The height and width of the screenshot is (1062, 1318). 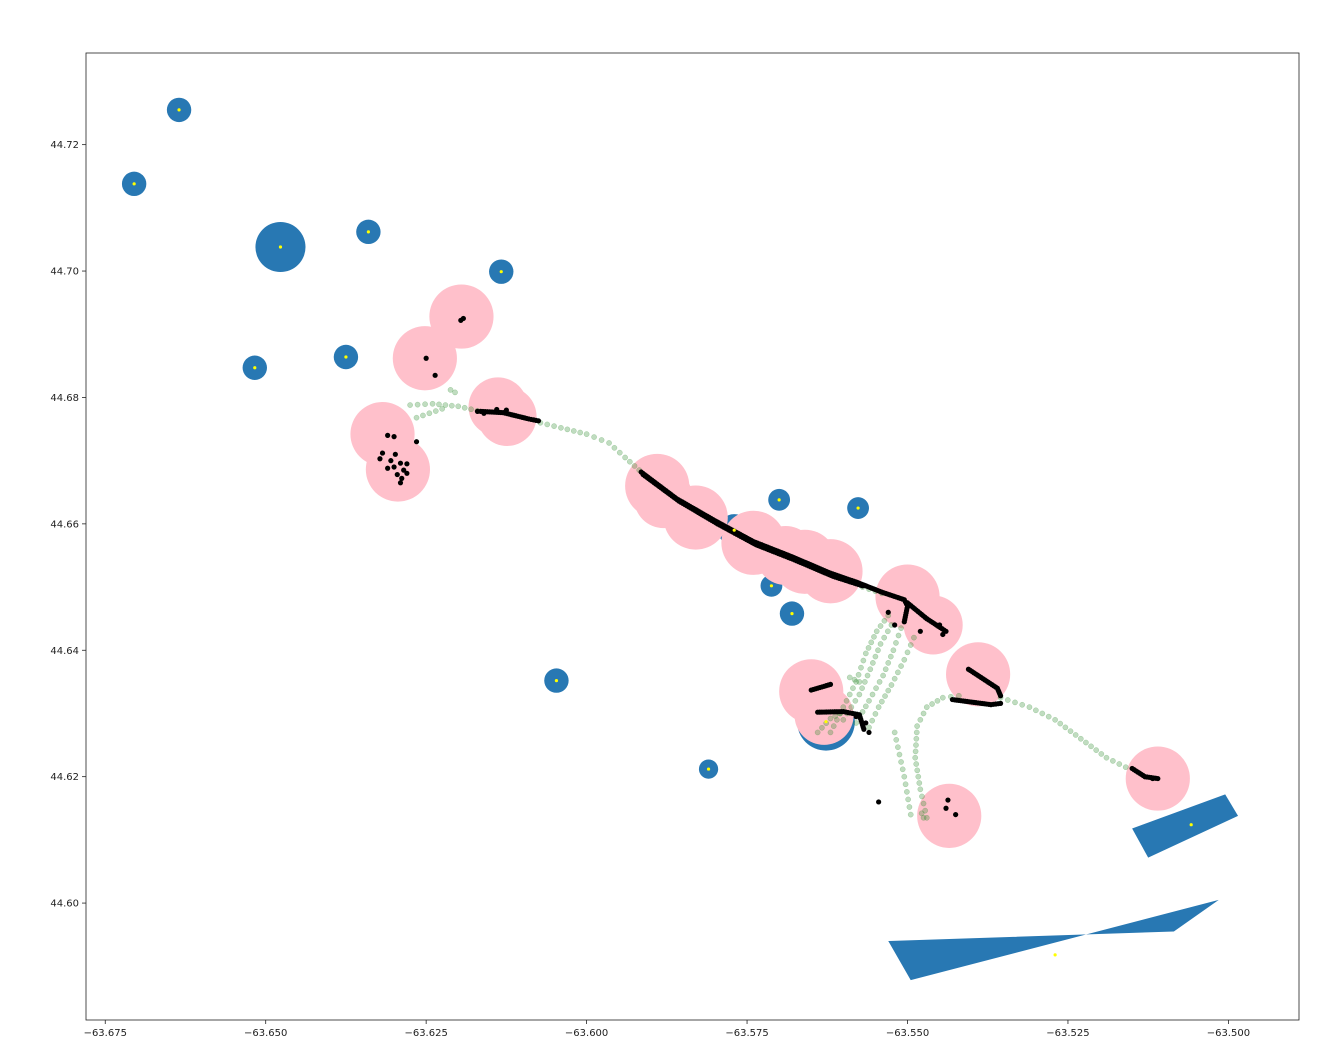 I want to click on y-tick-label: 44.72, so click(x=64, y=145).